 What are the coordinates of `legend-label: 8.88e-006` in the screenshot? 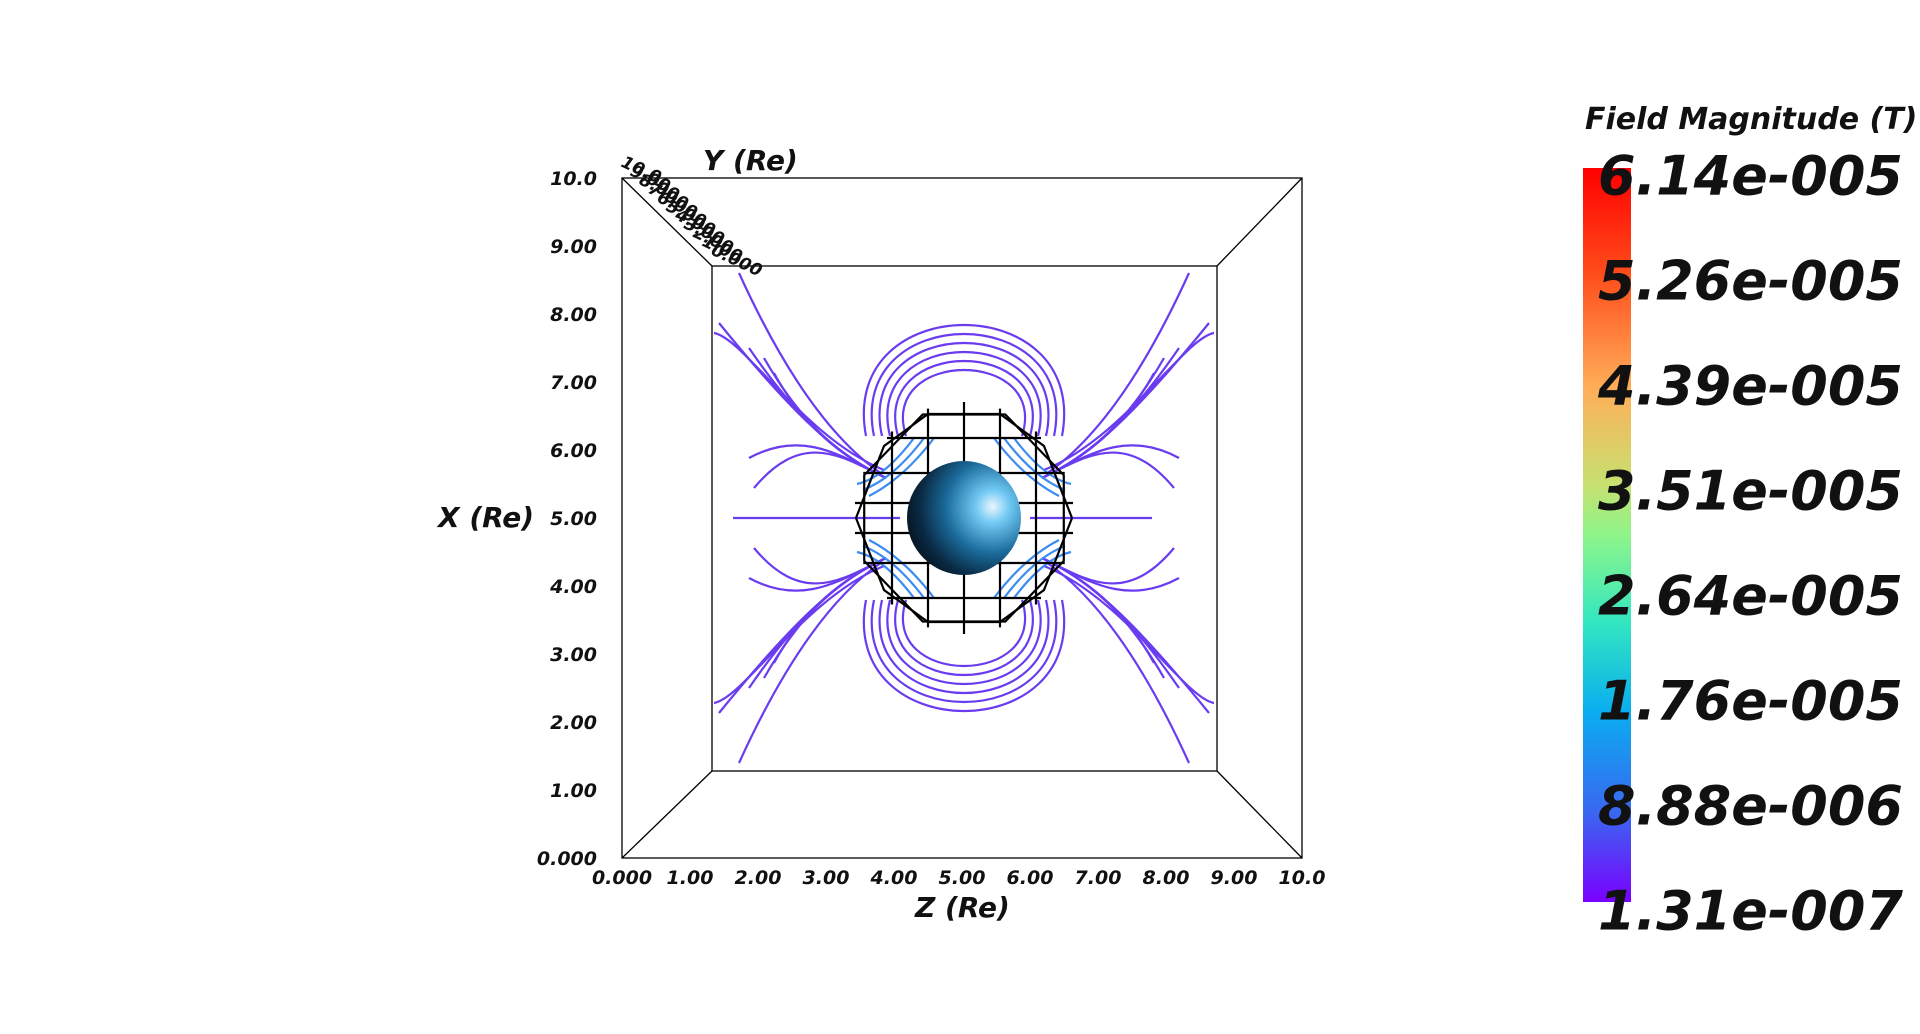 It's located at (1750, 806).